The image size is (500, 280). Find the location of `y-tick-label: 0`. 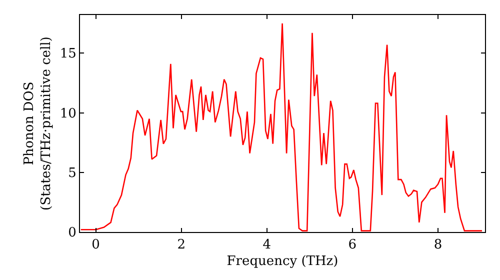

y-tick-label: 0 is located at coordinates (72, 233).